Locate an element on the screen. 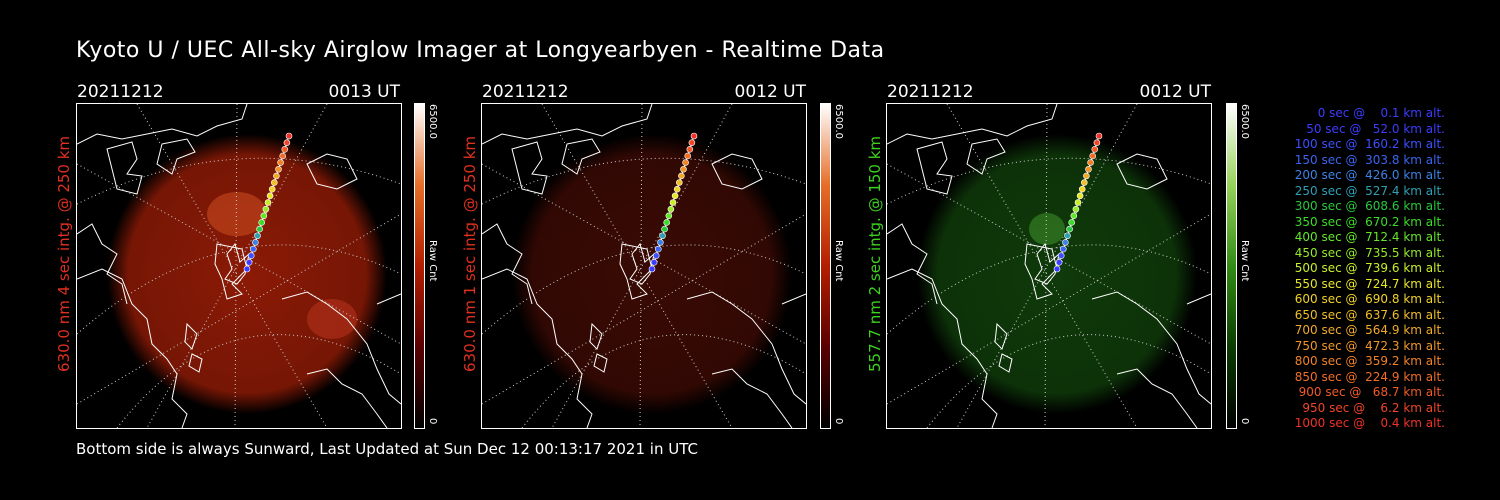  legend-row: 100 sec @ 160.2 km alt. is located at coordinates (1369, 144).